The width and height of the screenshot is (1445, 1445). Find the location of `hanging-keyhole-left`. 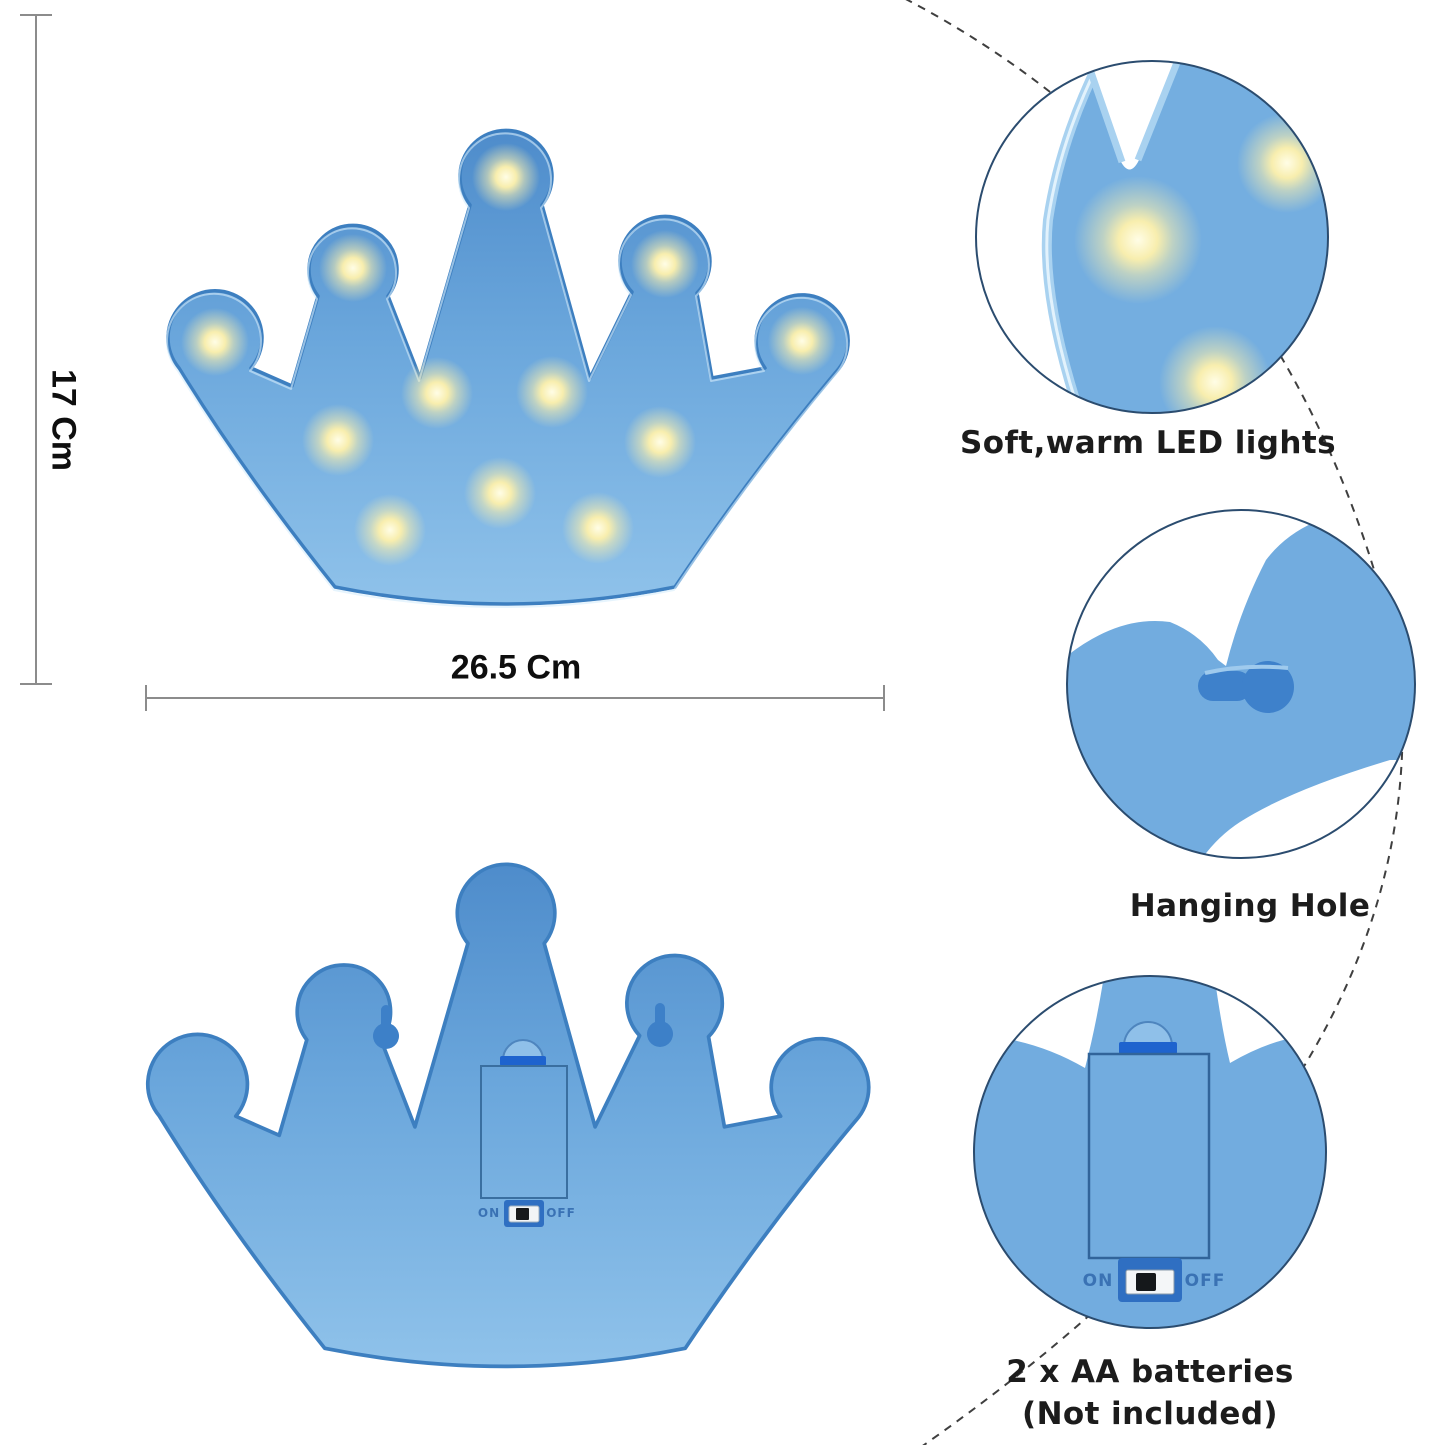

hanging-keyhole-left is located at coordinates (386, 1027).